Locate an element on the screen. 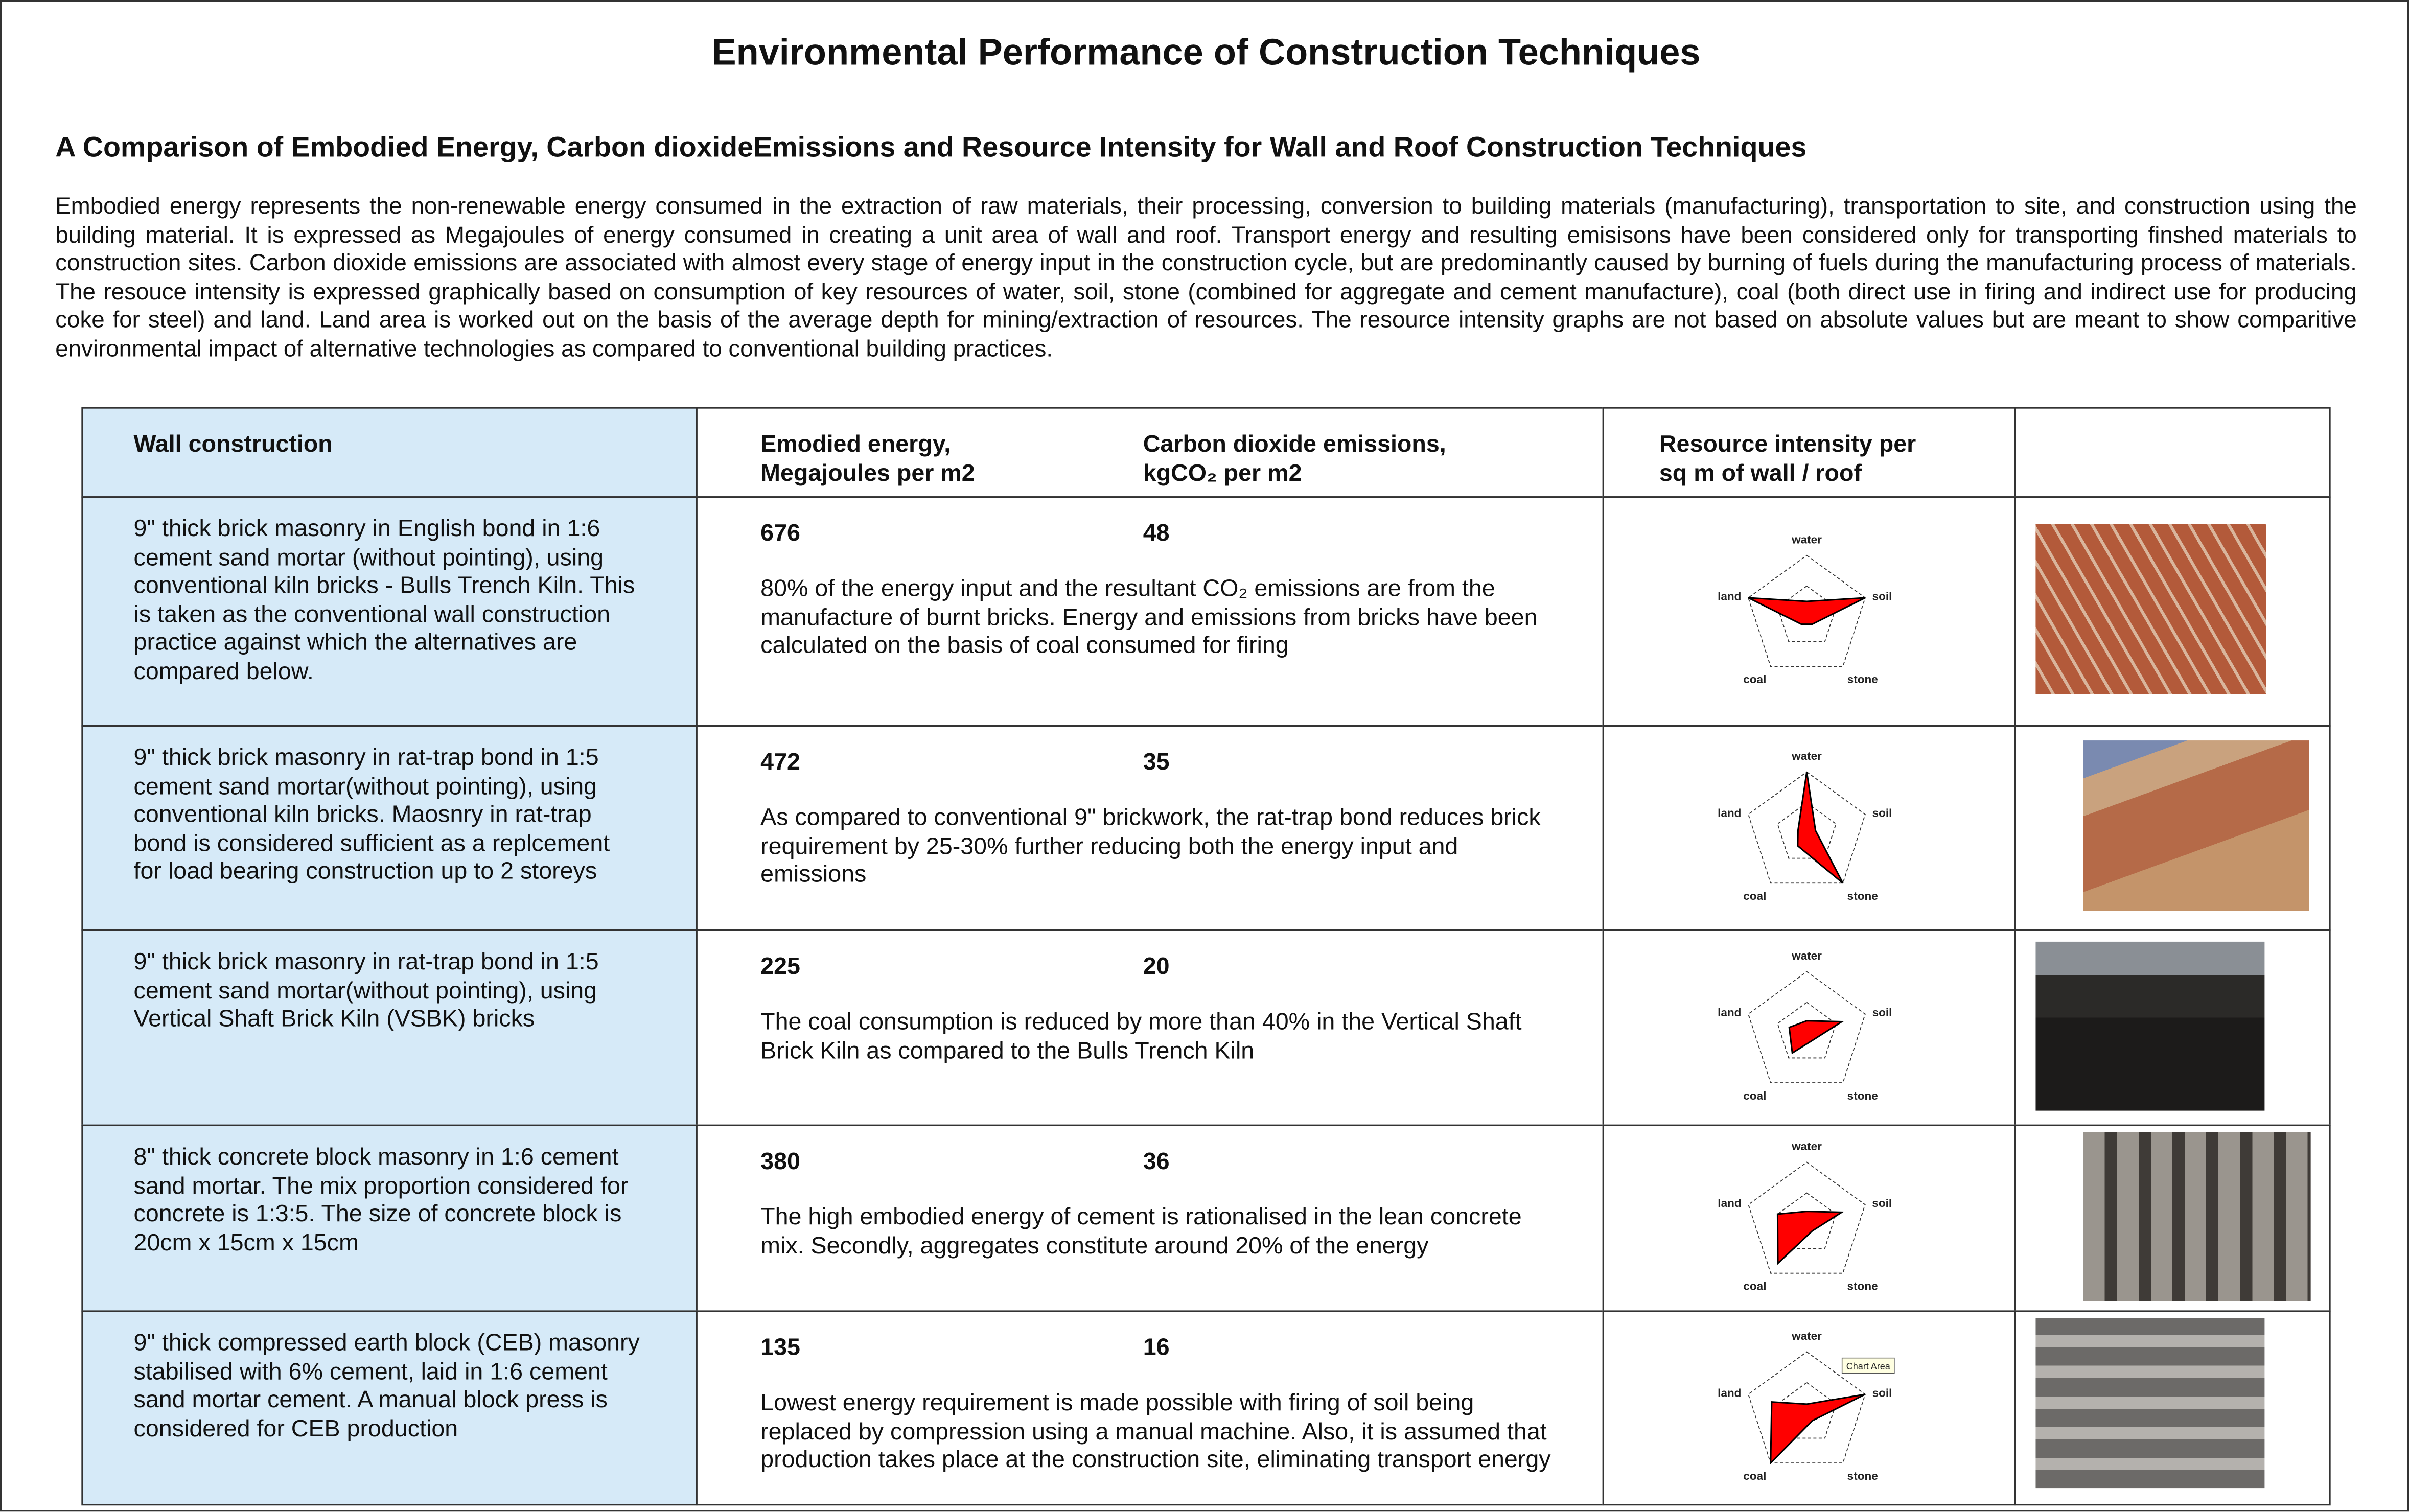 The width and height of the screenshot is (2409, 1512). embodied-energy: 225 is located at coordinates (780, 967).